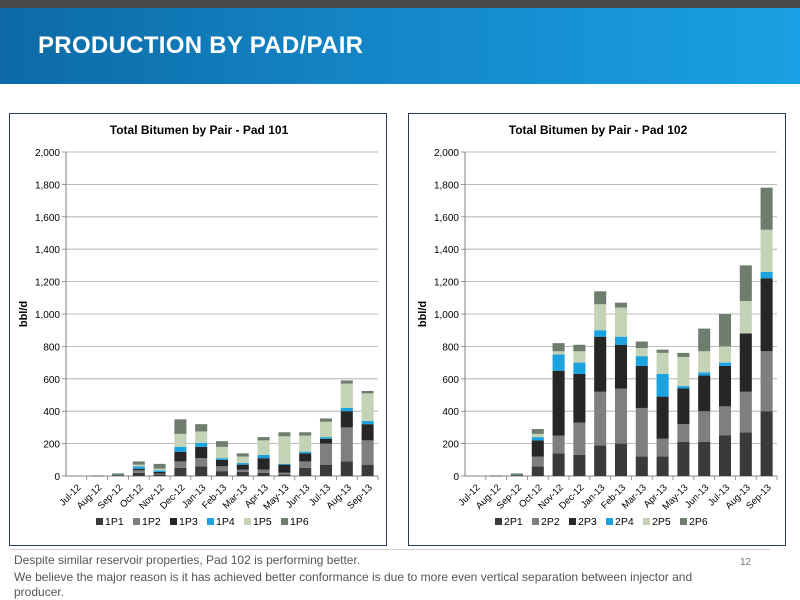 The height and width of the screenshot is (600, 800). I want to click on y-tick-label: 800, so click(450, 347).